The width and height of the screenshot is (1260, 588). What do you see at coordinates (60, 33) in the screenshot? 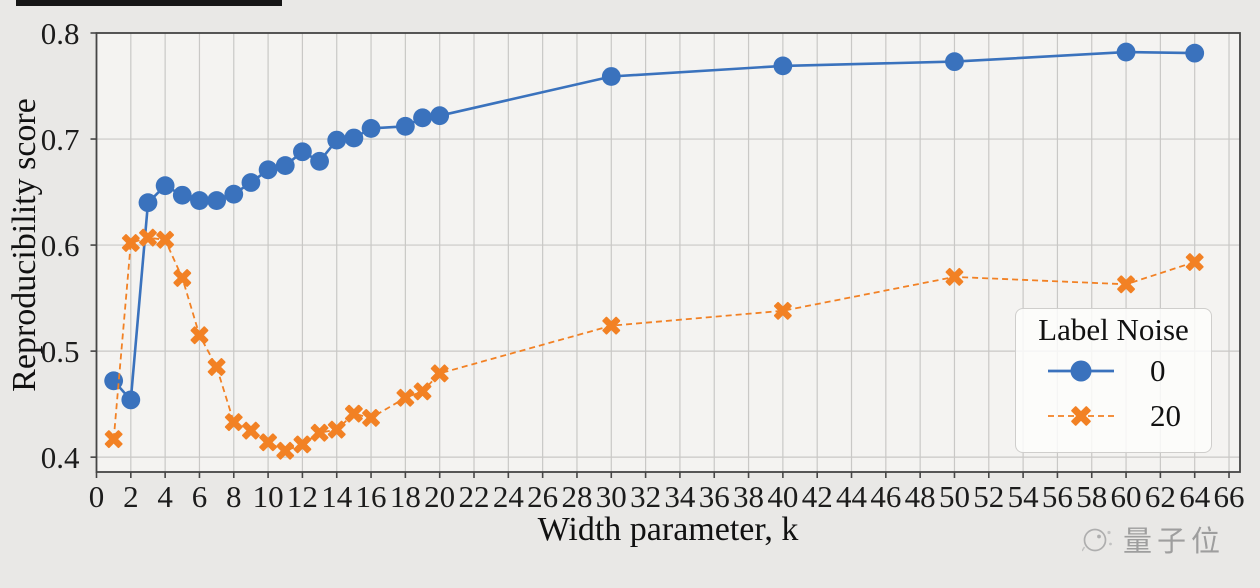
I see `svg-text: 0.8` at bounding box center [60, 33].